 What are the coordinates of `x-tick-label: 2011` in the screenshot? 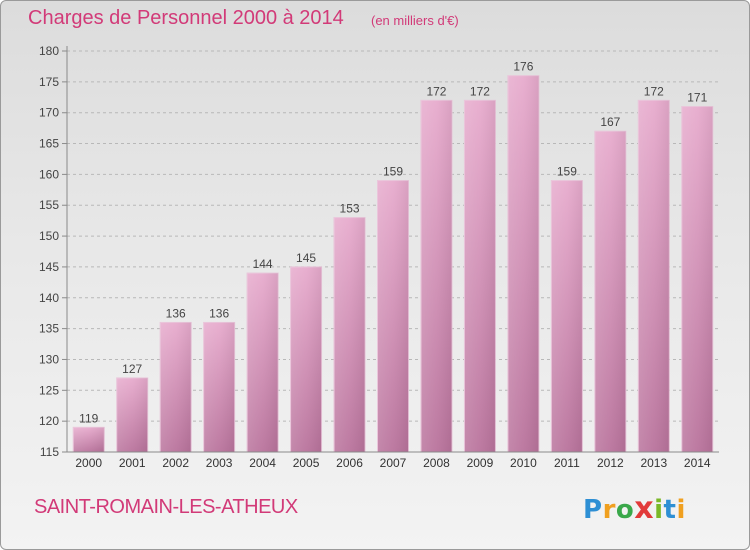 It's located at (567, 463).